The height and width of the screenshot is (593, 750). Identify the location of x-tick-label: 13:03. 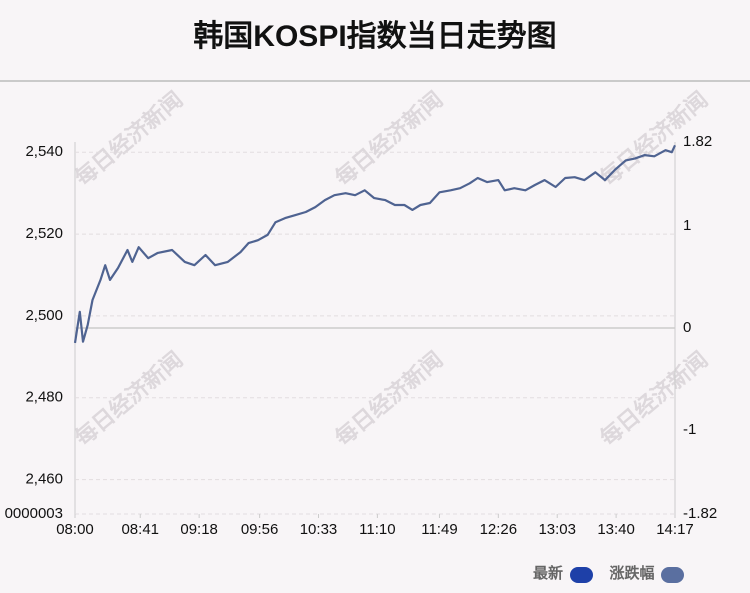
(557, 529).